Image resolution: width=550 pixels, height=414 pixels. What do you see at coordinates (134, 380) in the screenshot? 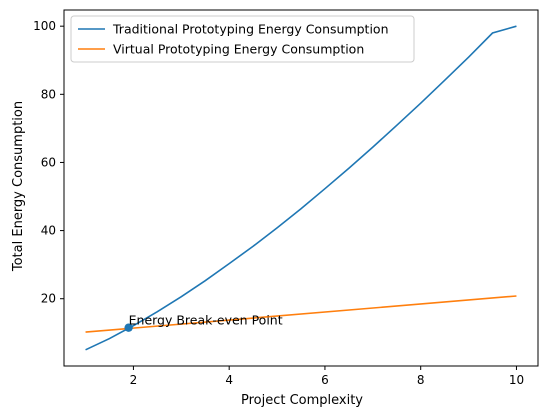
I see `x-tick-label: 2` at bounding box center [134, 380].